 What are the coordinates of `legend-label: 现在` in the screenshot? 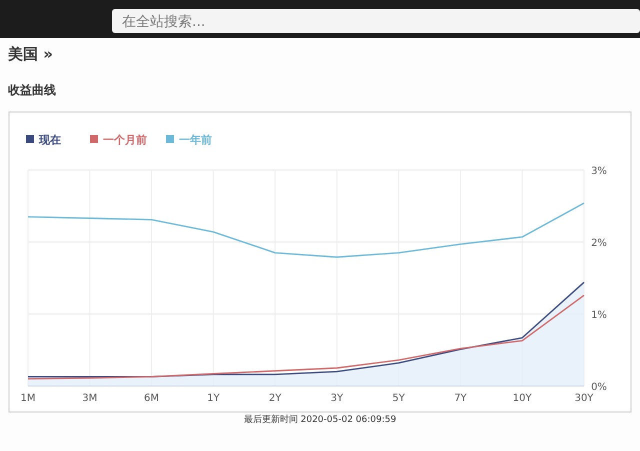 It's located at (49, 140).